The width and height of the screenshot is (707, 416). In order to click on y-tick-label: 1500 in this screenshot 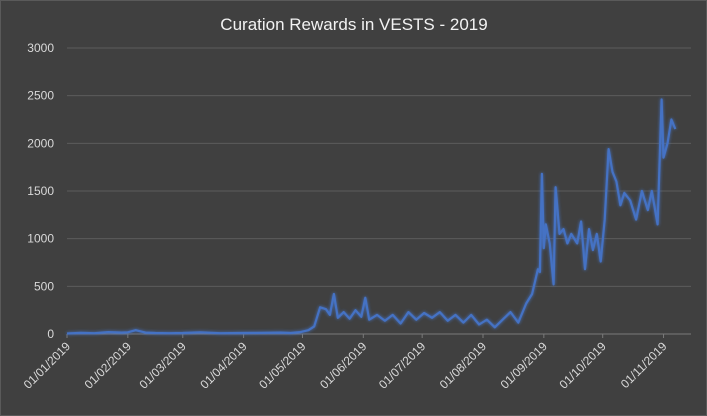, I will do `click(40, 191)`.